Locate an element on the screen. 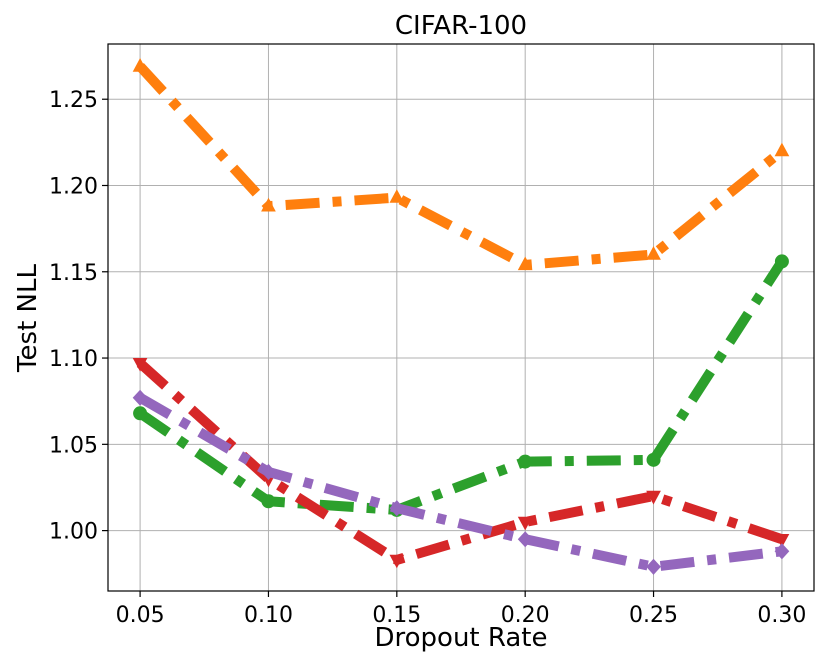 Image resolution: width=830 pixels, height=664 pixels. x-tick-label: 0.15 is located at coordinates (396, 615).